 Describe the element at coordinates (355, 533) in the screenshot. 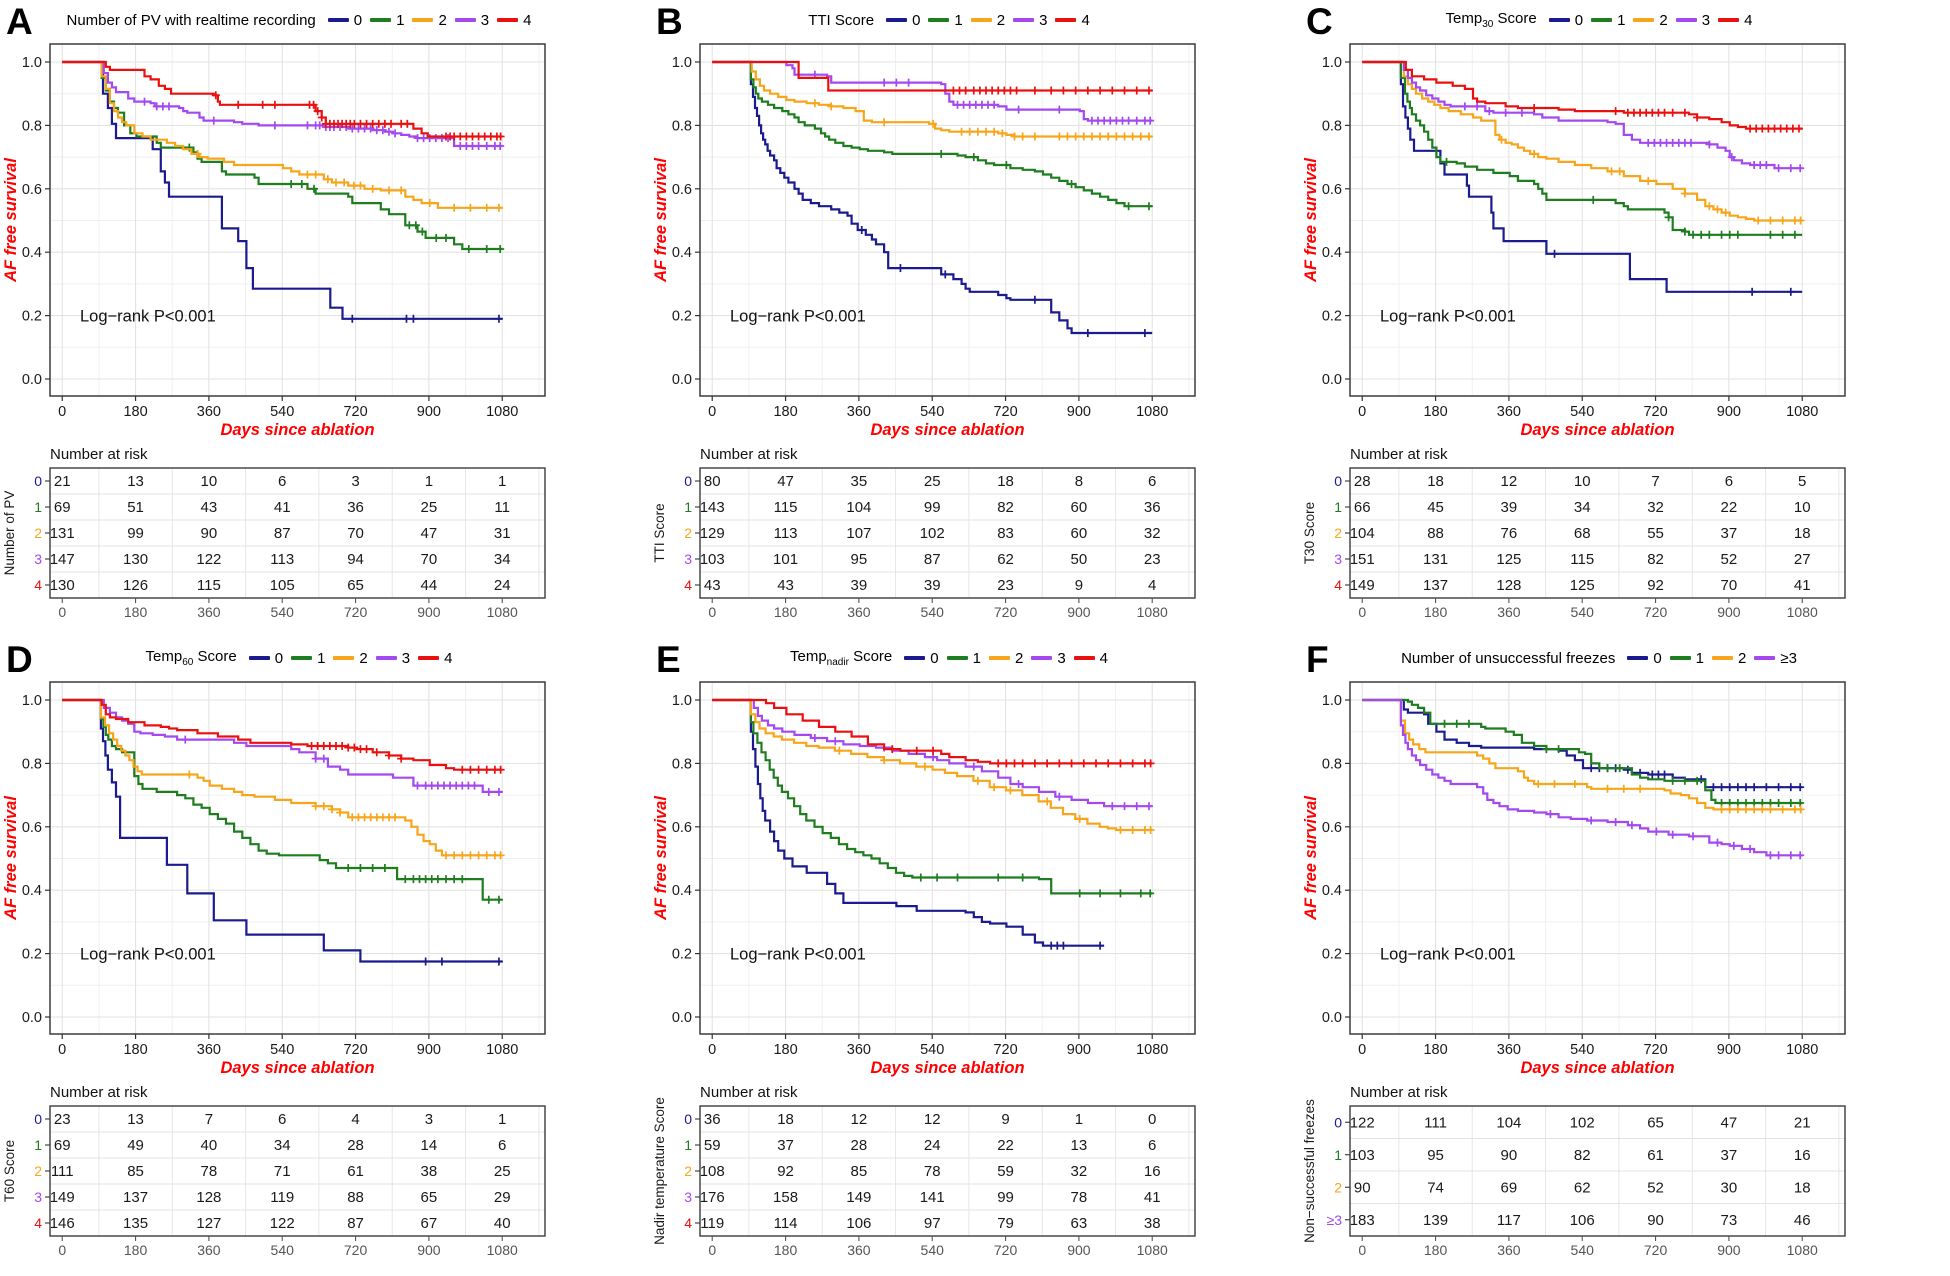

I see `risk-value: 70` at that location.